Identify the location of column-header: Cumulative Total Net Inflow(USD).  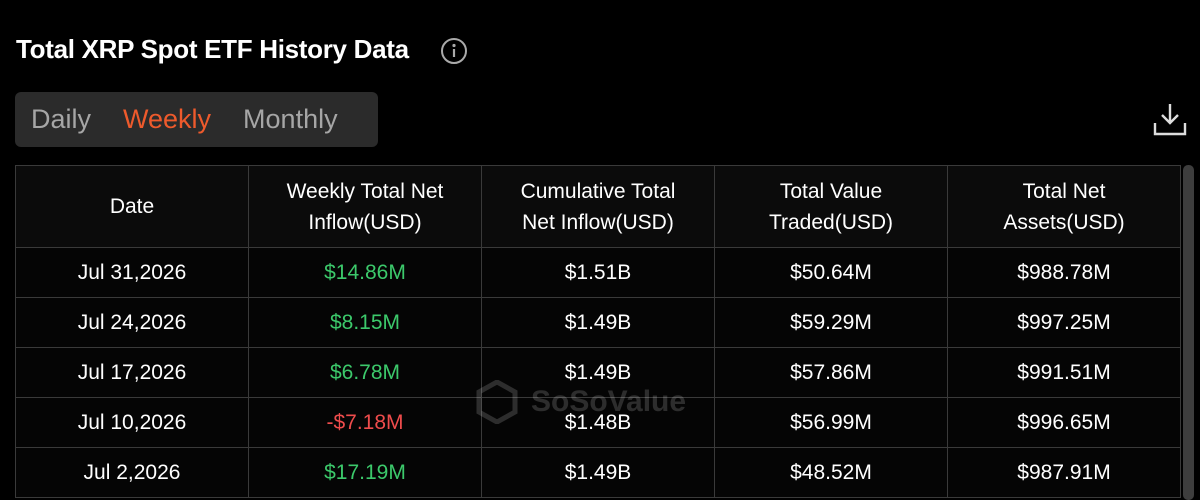
(598, 206).